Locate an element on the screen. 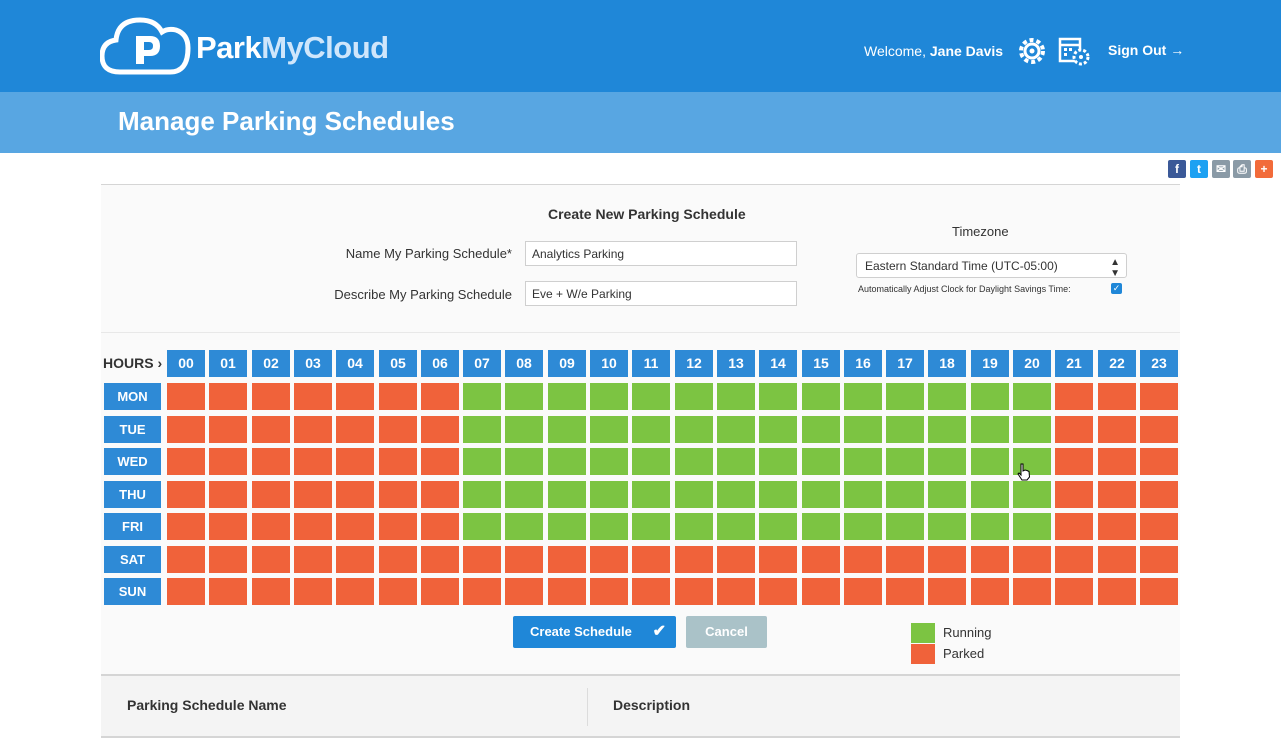 The image size is (1281, 744). dst-checkbox: ✓ is located at coordinates (1116, 288).